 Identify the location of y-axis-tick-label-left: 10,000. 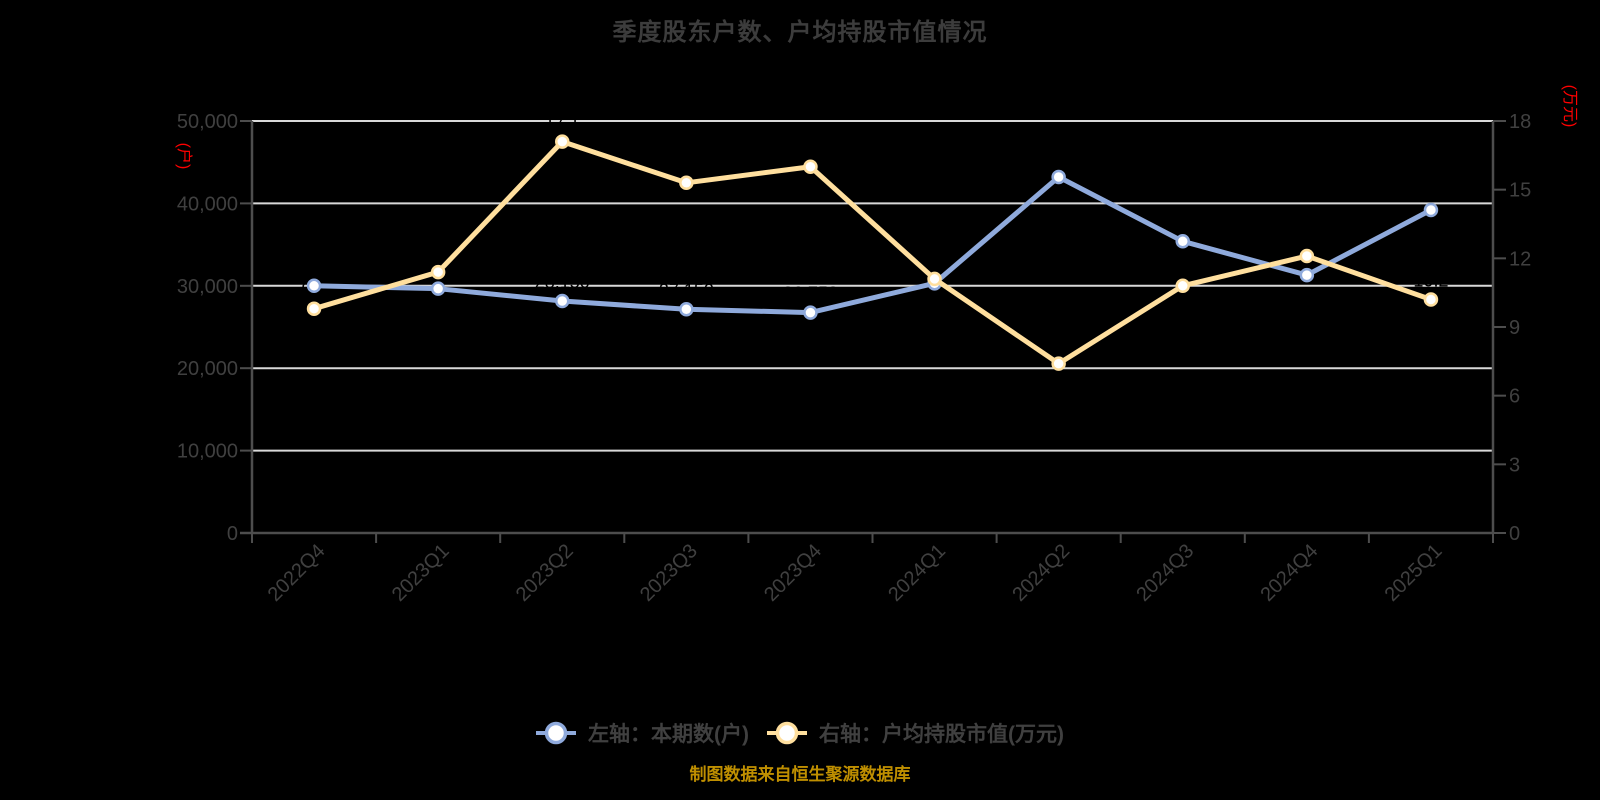
(207, 452).